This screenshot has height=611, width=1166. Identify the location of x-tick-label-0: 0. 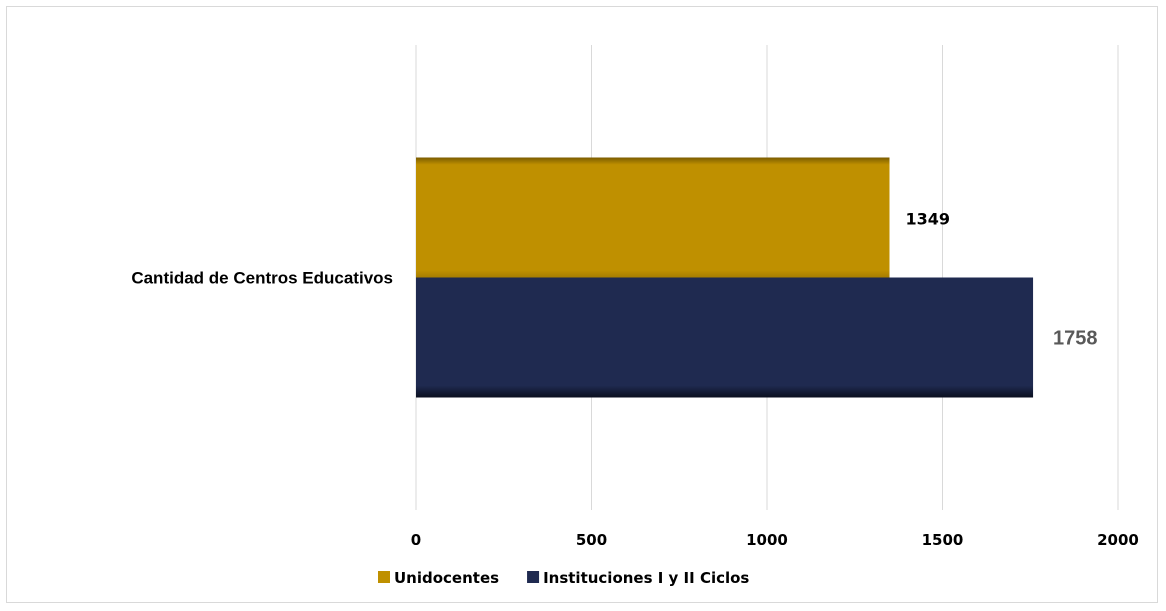
(416, 540).